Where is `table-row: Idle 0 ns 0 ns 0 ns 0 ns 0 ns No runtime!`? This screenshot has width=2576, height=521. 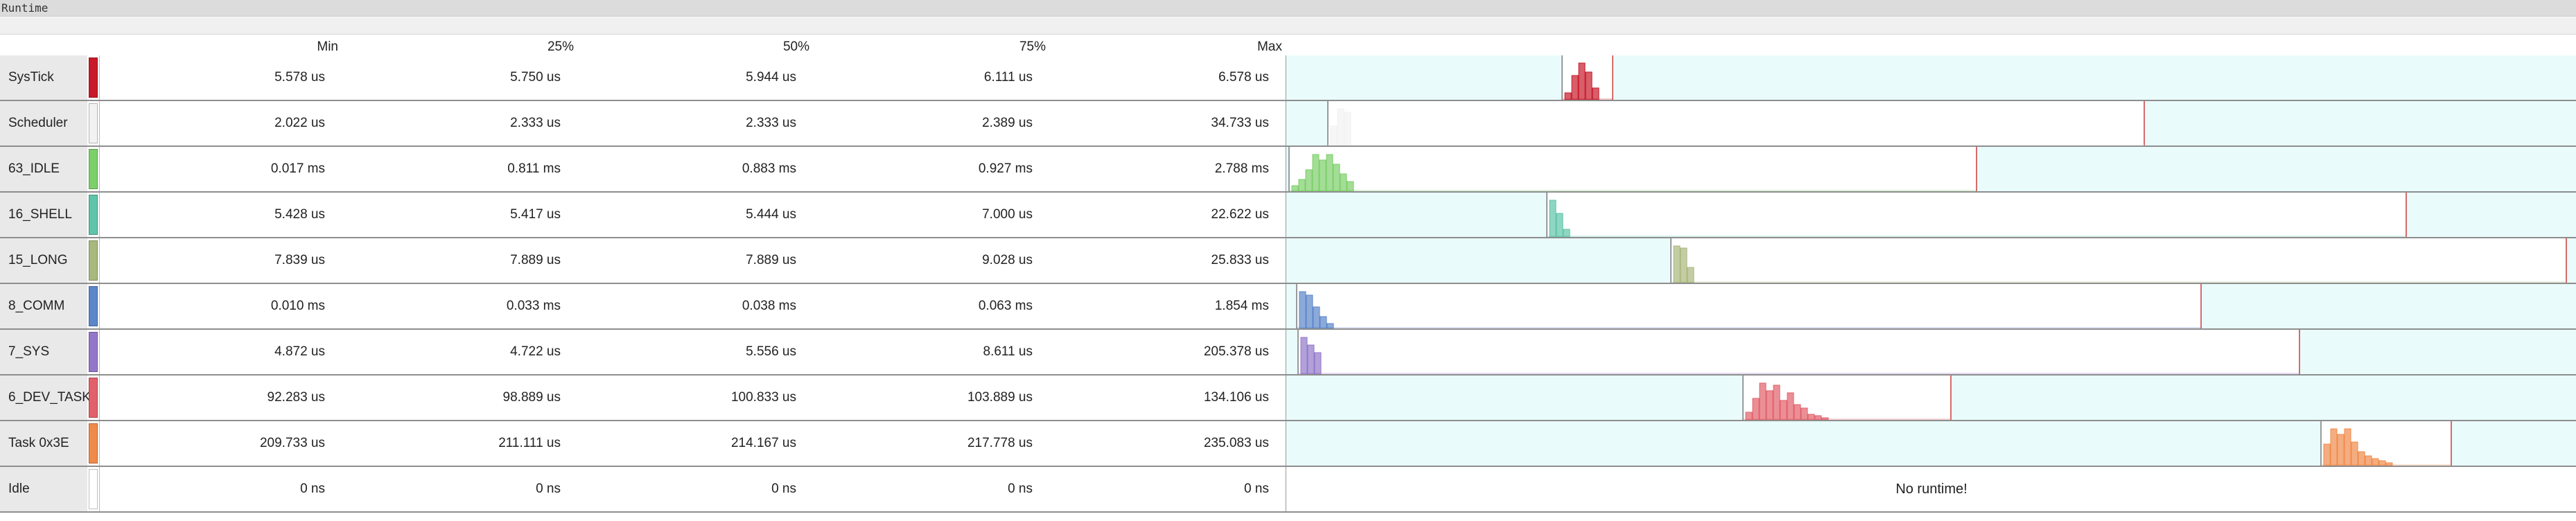
table-row: Idle 0 ns 0 ns 0 ns 0 ns 0 ns No runtime! is located at coordinates (1288, 490).